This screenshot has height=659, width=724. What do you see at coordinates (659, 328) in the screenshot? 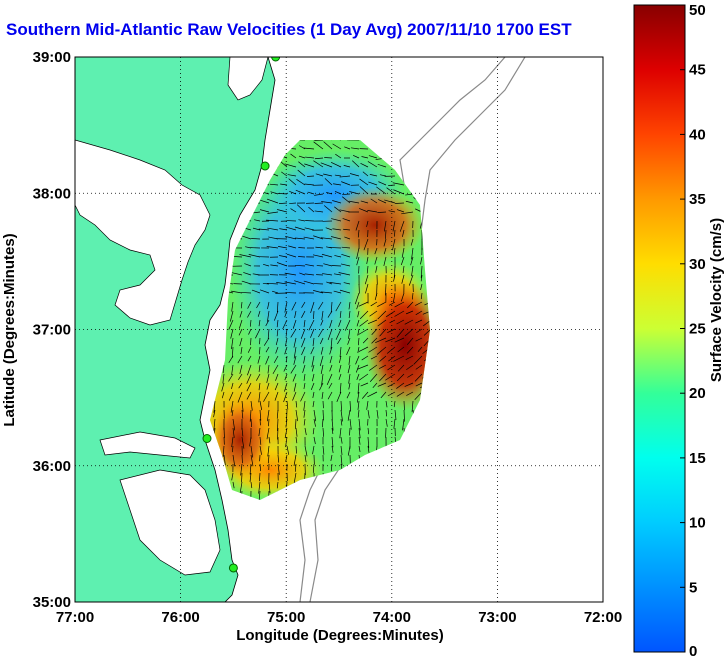
I see `colorbar` at bounding box center [659, 328].